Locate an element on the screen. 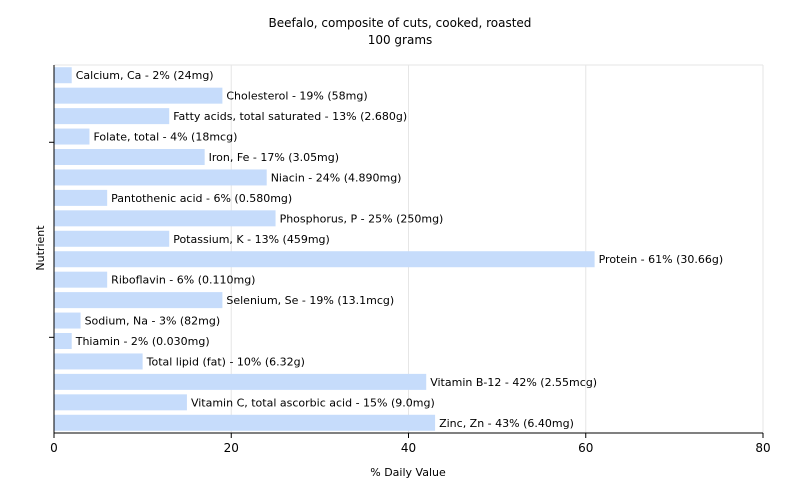 Image resolution: width=800 pixels, height=500 pixels. x-tick-label: 0 is located at coordinates (54, 448).